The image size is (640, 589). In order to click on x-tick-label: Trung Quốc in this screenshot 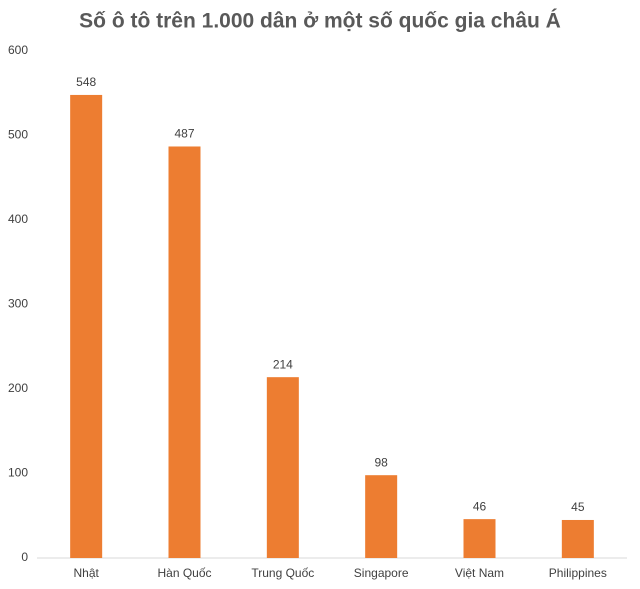, I will do `click(282, 573)`.